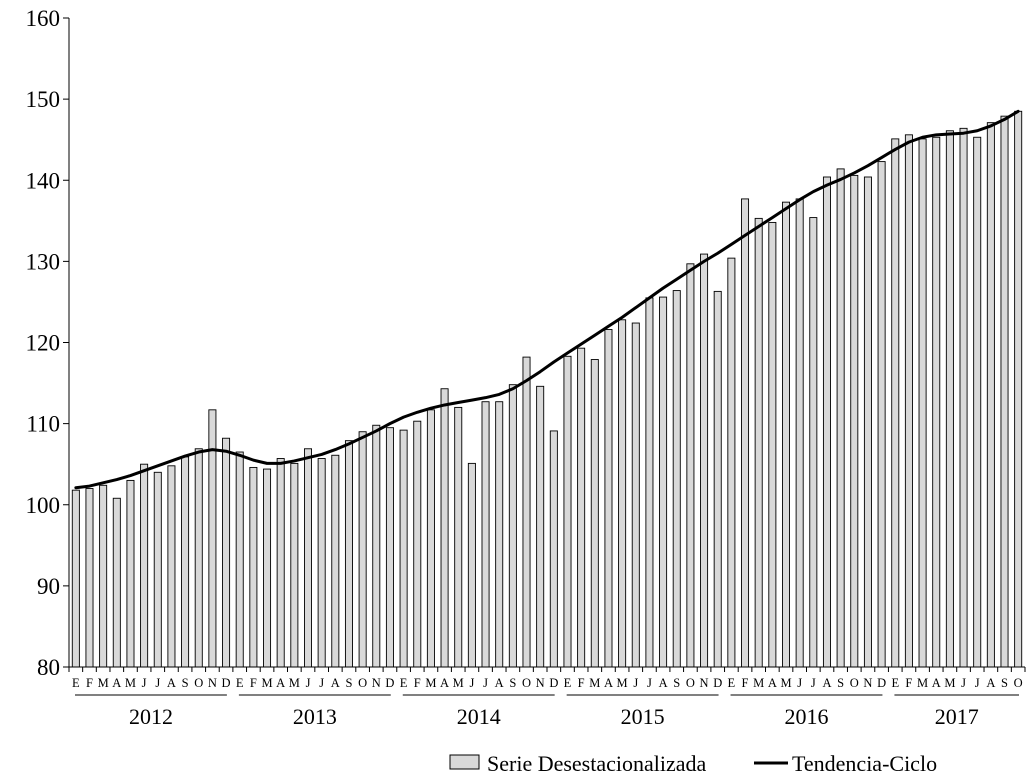  Describe the element at coordinates (151, 716) in the screenshot. I see `year-label: 2012` at that location.